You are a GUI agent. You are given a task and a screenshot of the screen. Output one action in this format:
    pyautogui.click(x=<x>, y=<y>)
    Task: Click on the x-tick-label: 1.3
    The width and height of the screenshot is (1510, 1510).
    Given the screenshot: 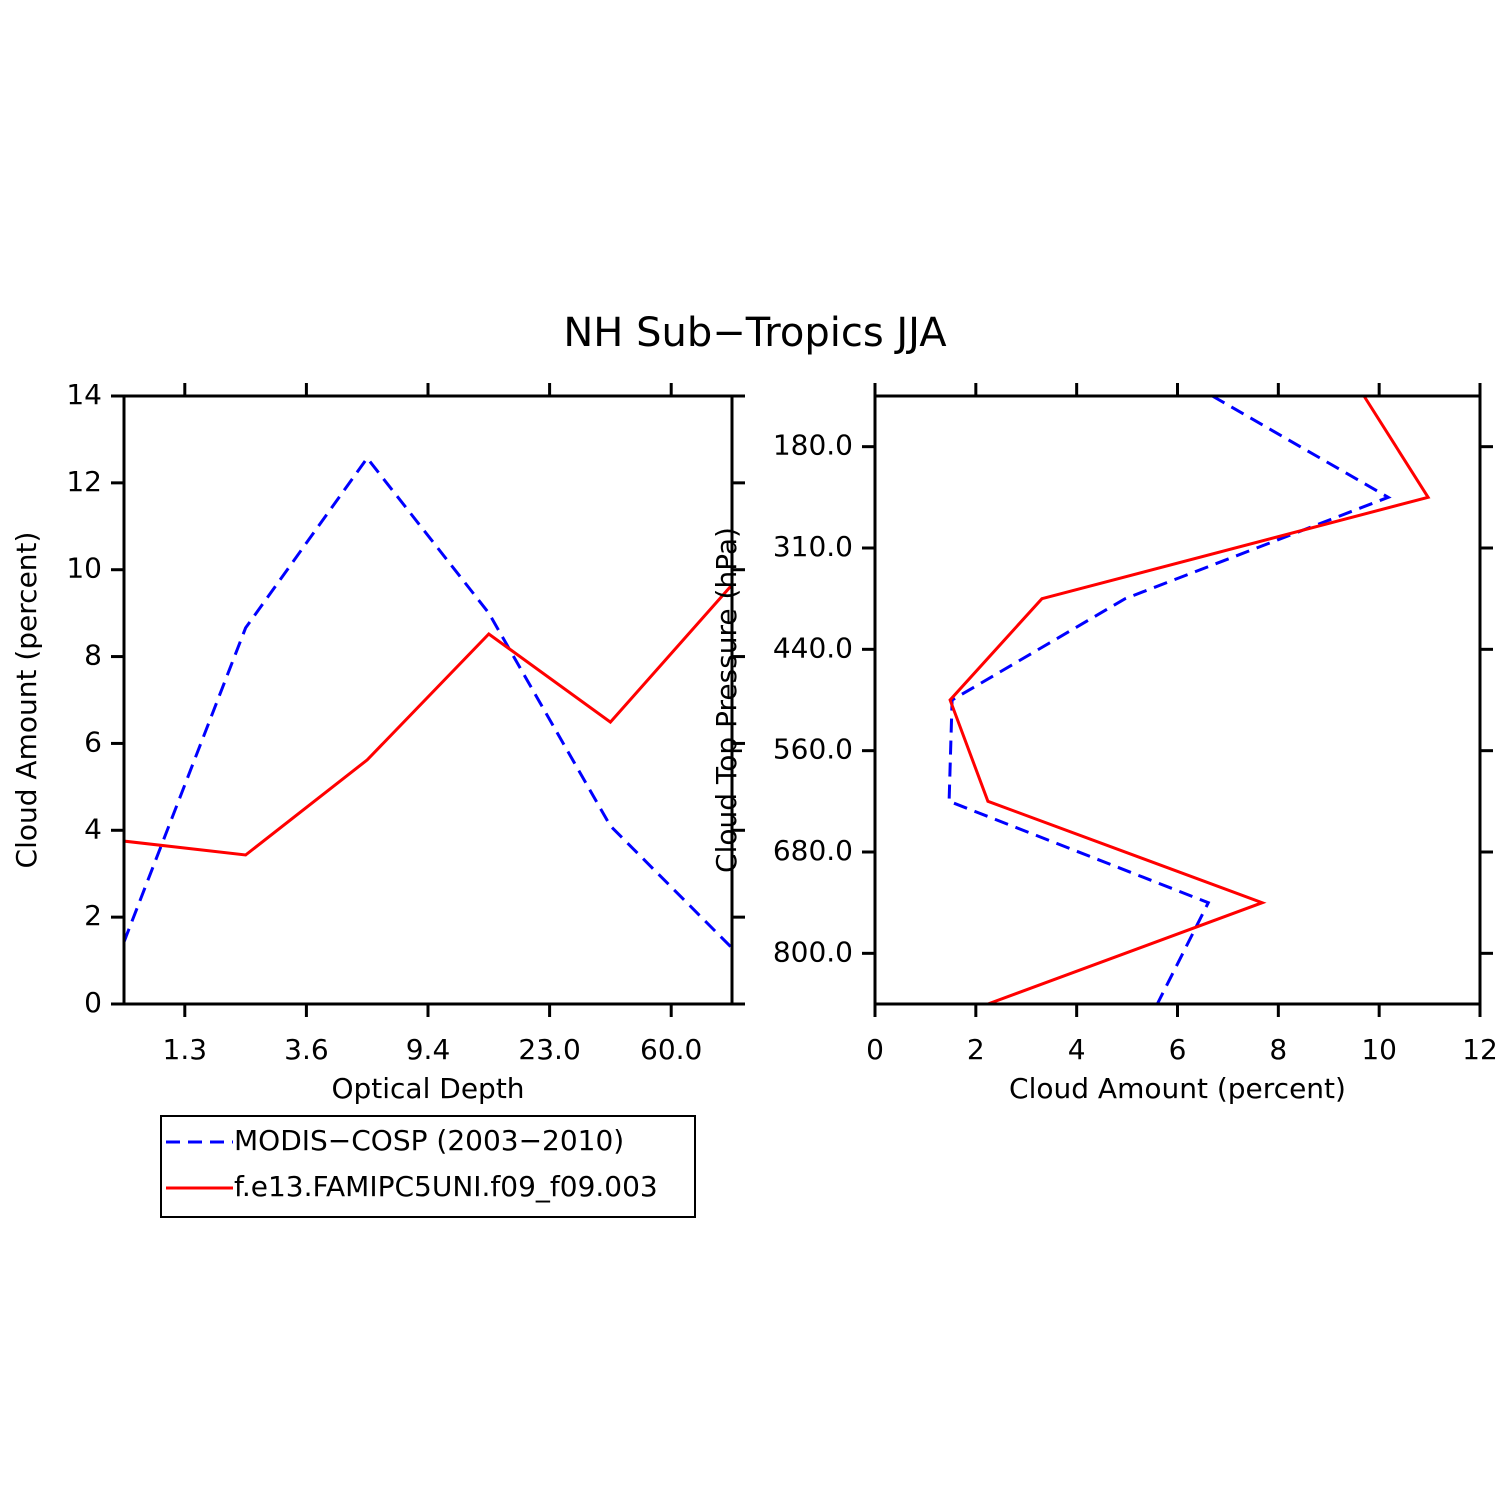 What is the action you would take?
    pyautogui.click(x=185, y=1049)
    